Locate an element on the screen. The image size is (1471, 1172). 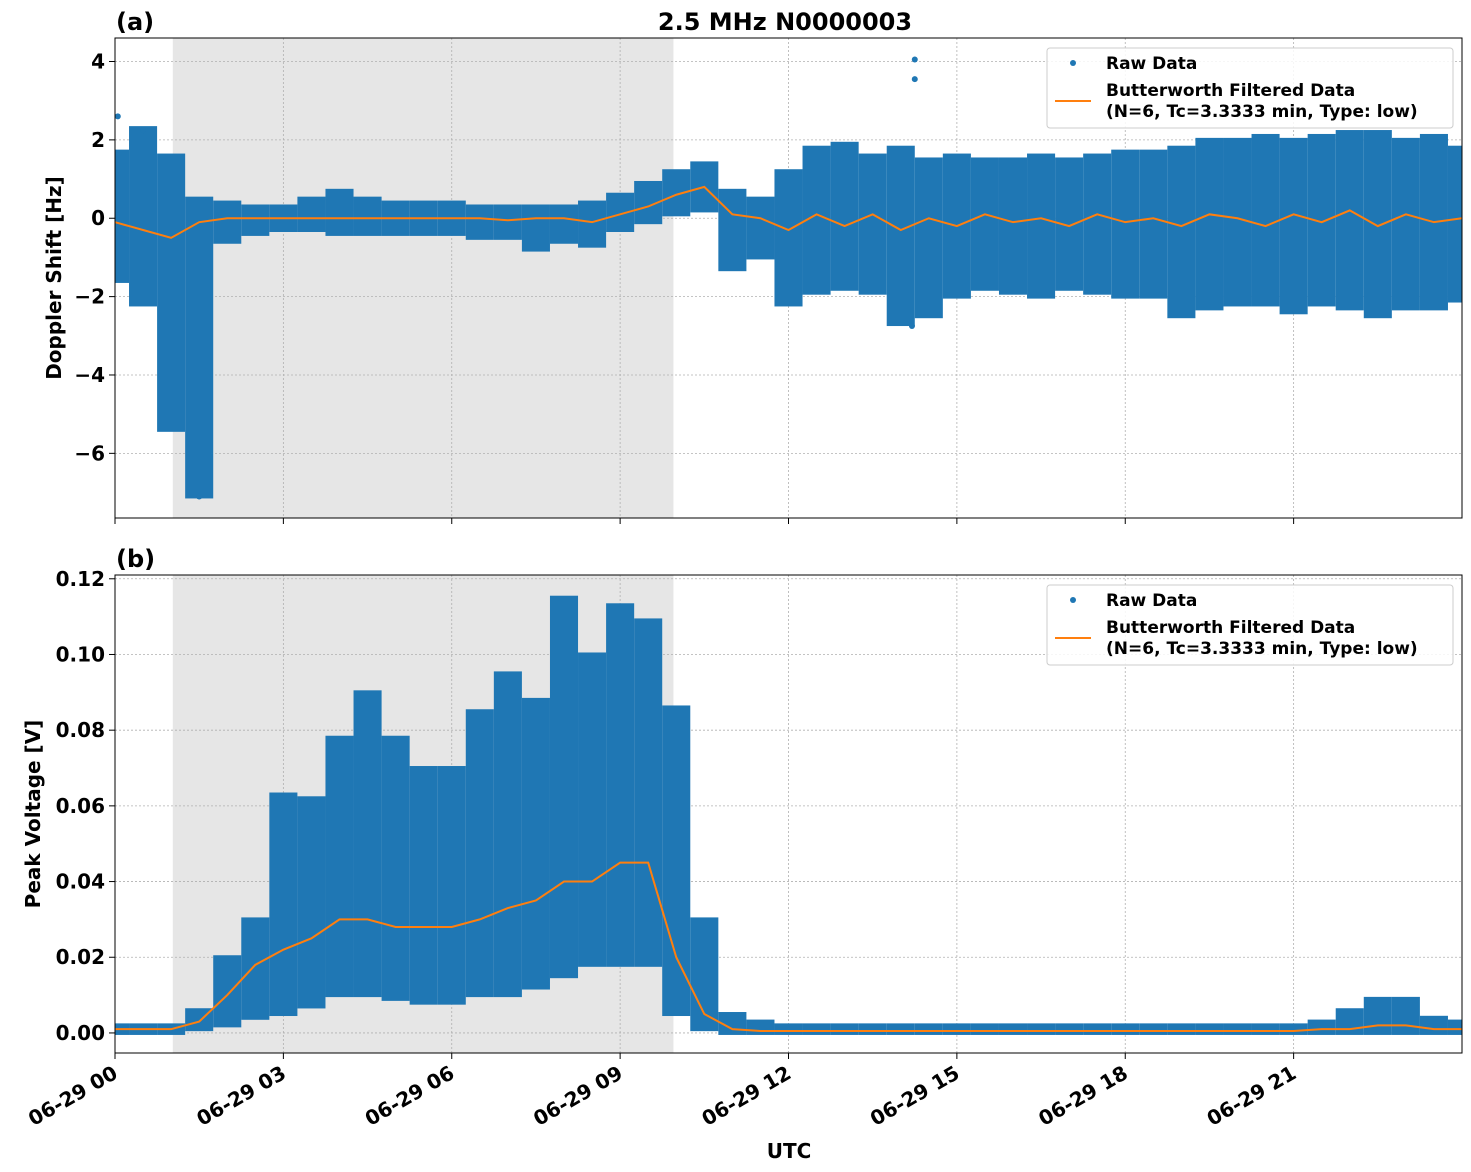
legend-raw-label: Raw Data is located at coordinates (1151, 601).